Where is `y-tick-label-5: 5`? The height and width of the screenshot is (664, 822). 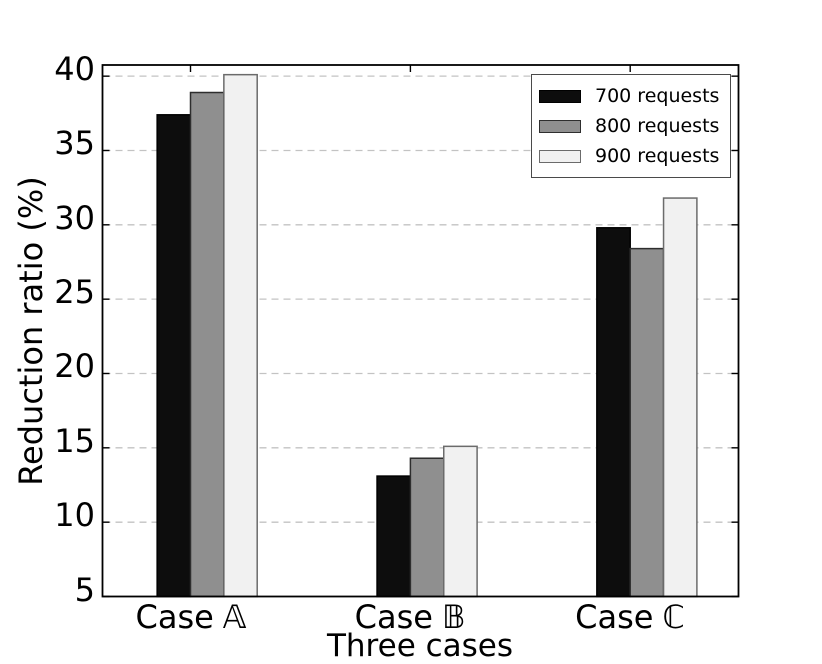
y-tick-label-5: 5 is located at coordinates (84, 589).